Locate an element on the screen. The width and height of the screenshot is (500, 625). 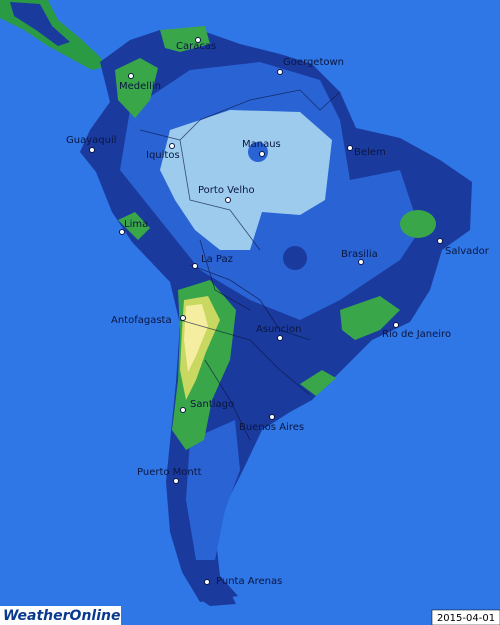
city-label: Asuncion is located at coordinates (278, 329).